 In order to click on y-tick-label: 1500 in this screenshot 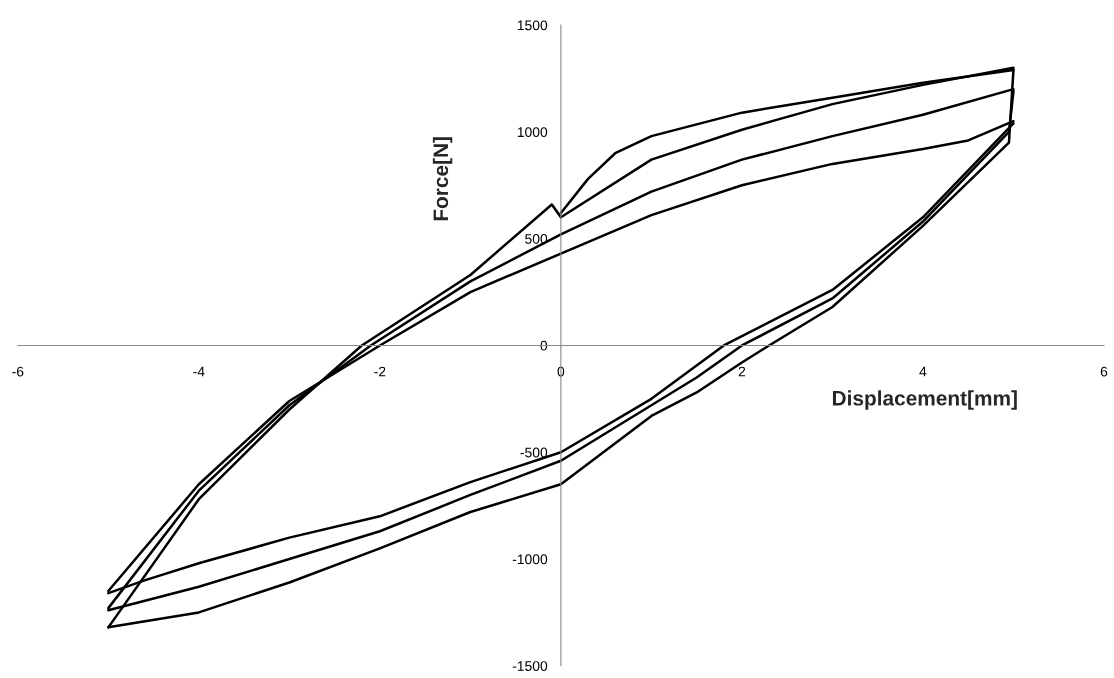, I will do `click(532, 25)`.